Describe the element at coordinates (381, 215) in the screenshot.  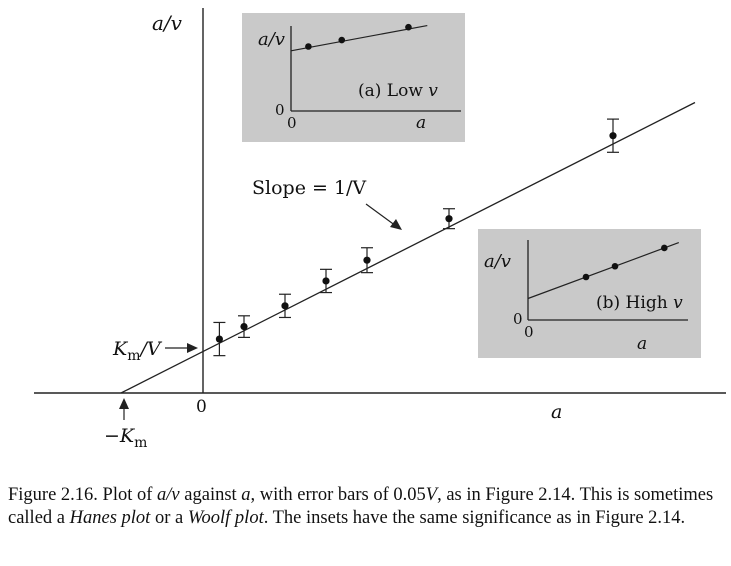
I see `slope-arrow-shaft` at that location.